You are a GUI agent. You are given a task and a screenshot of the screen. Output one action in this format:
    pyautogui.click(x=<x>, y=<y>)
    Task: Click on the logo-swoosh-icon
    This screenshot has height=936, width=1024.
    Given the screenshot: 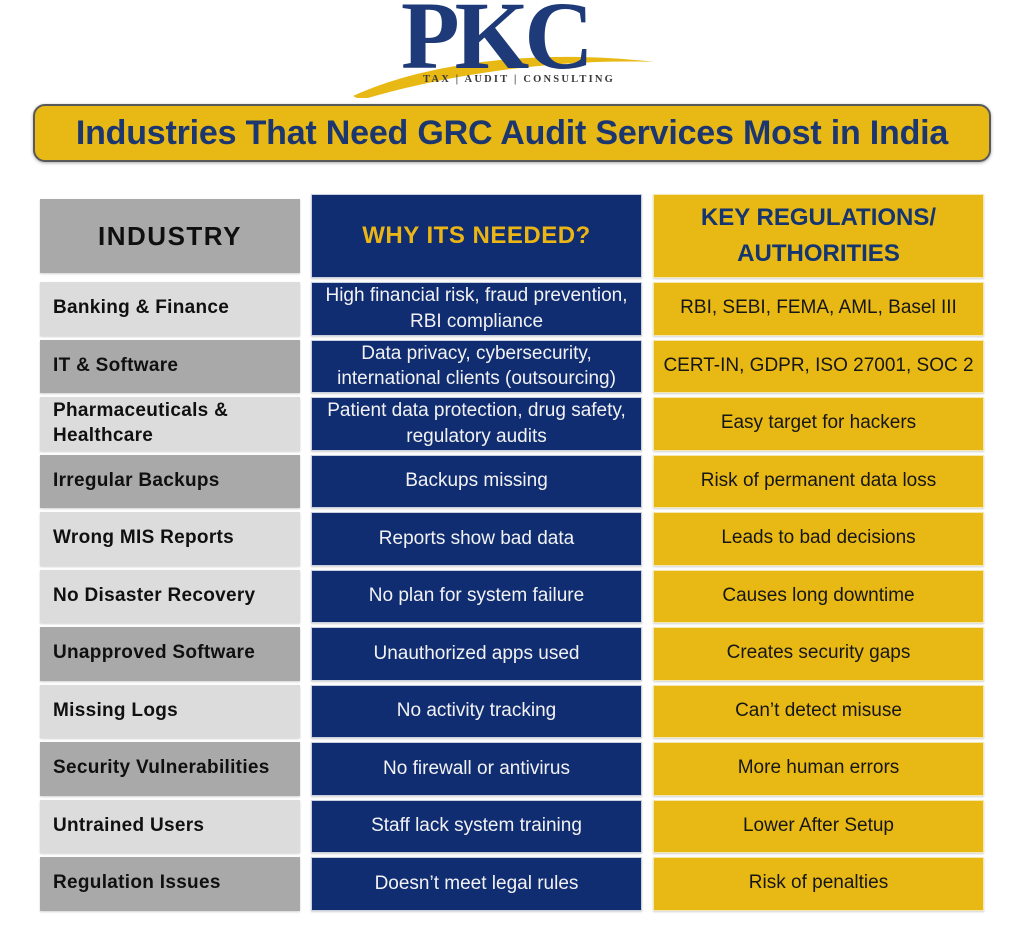 What is the action you would take?
    pyautogui.click(x=503, y=77)
    